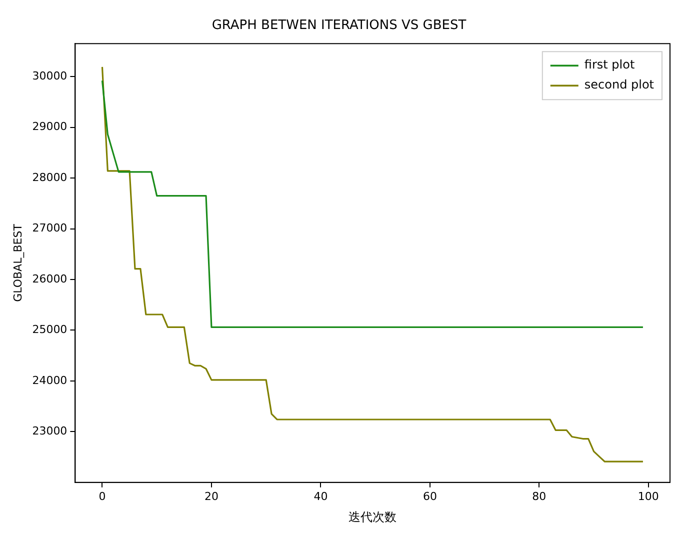  I want to click on x-axis-title: 迭代次数, so click(372, 517).